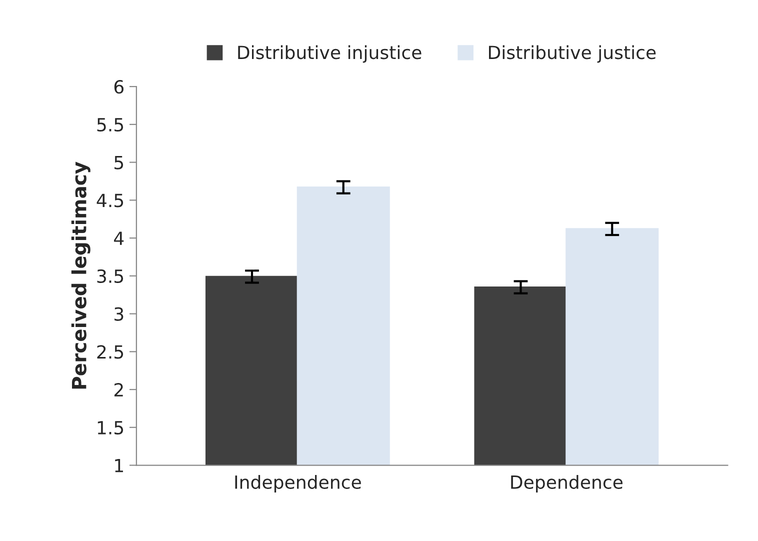 The image size is (758, 541). What do you see at coordinates (567, 483) in the screenshot?
I see `x-tick-label: Dependence` at bounding box center [567, 483].